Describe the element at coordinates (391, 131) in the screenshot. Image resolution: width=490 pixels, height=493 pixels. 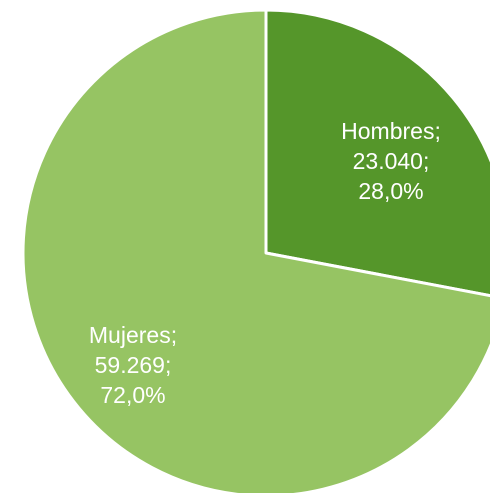
I see `data-label-hombres-line-1: Hombres;` at that location.